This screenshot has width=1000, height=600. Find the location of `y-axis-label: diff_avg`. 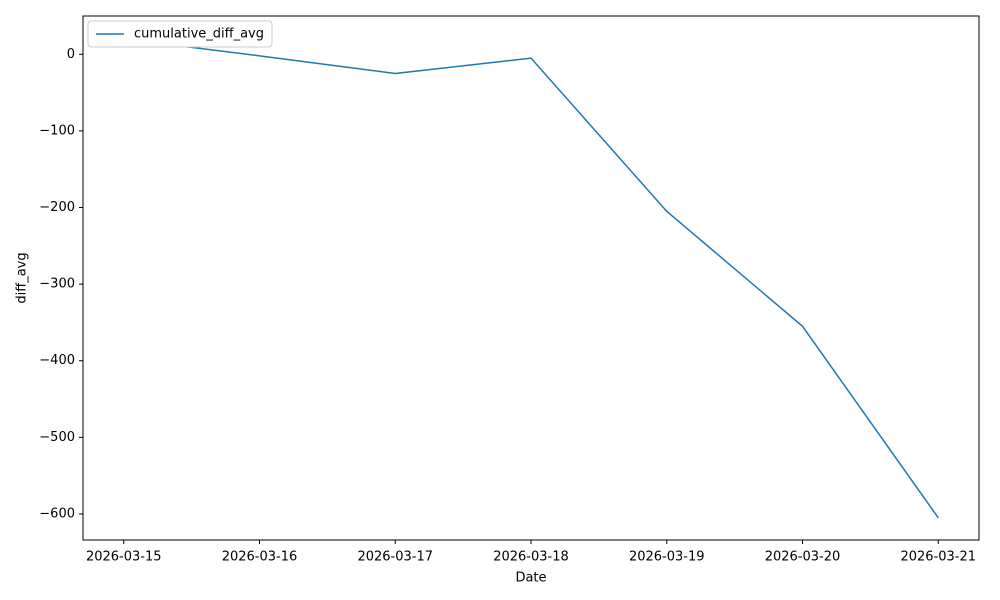

y-axis-label: diff_avg is located at coordinates (22, 277).